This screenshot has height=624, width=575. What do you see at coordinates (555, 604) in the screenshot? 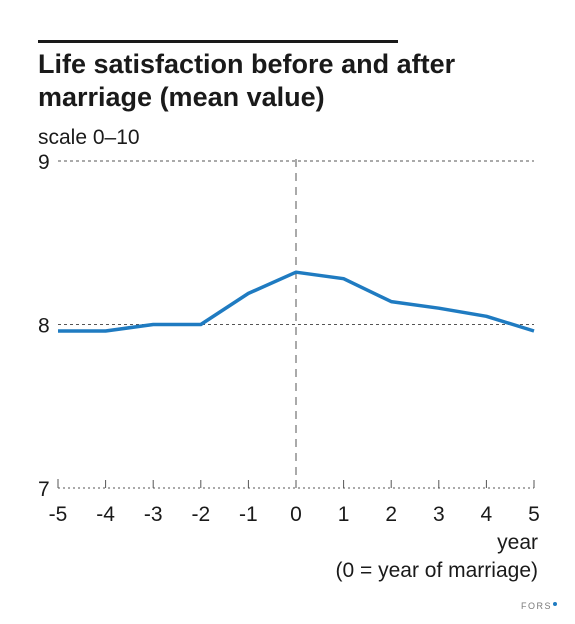
I see `brand-dot-icon` at bounding box center [555, 604].